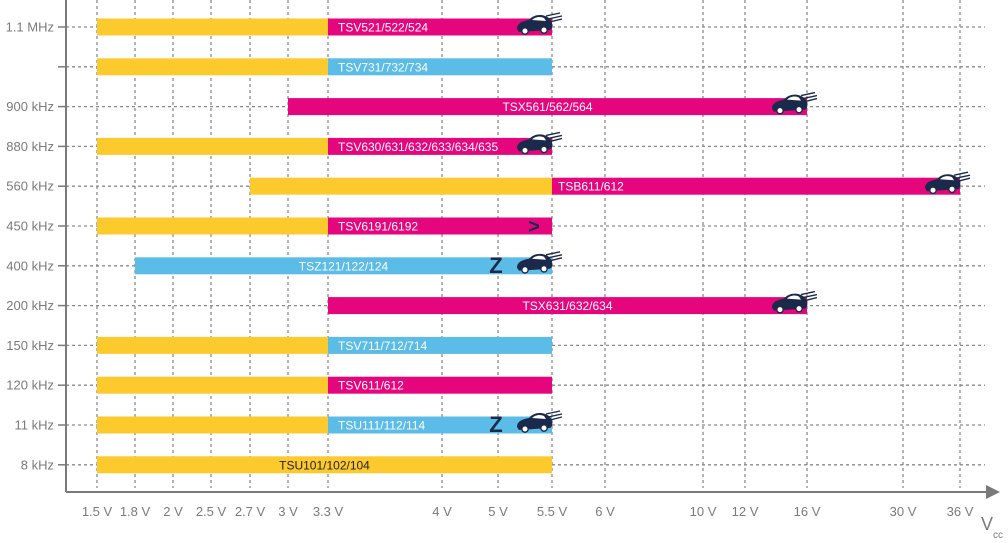 This screenshot has height=543, width=1008. I want to click on bar-label: TSX561/562/564, so click(547, 107).